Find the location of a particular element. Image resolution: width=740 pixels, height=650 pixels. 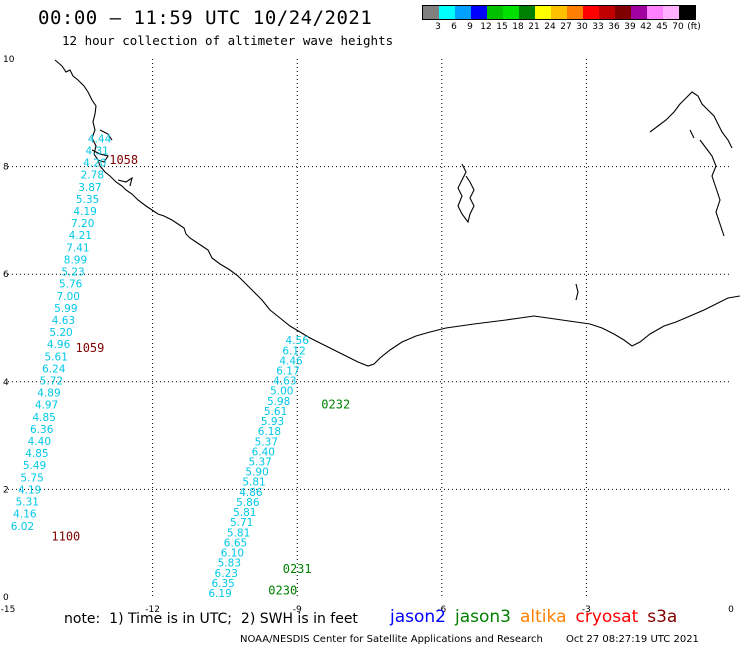

timestamp: Oct 27 08:27:19 UTC 2021 is located at coordinates (632, 639).